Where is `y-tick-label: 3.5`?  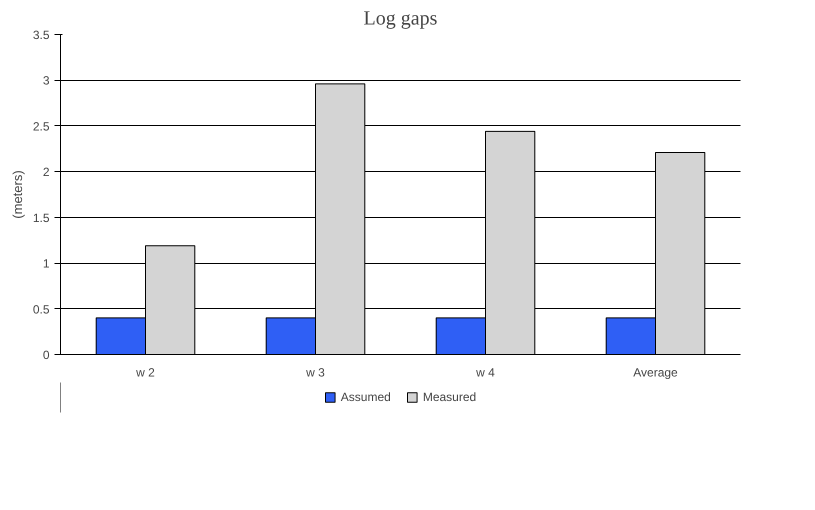
y-tick-label: 3.5 is located at coordinates (41, 35).